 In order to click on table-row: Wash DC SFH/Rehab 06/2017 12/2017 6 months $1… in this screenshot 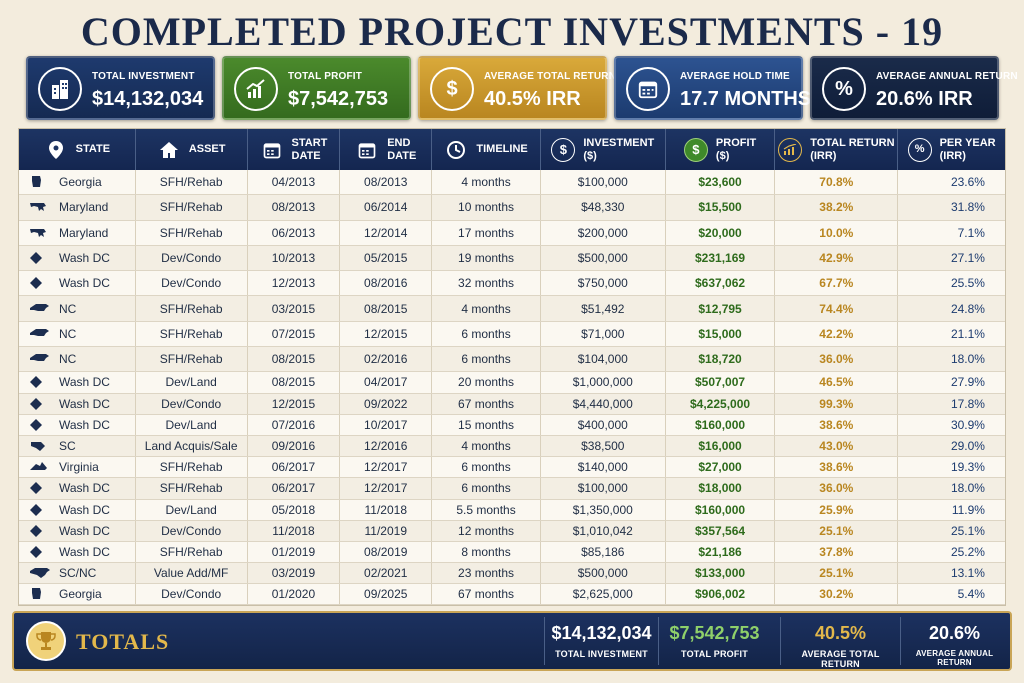, I will do `click(512, 489)`.